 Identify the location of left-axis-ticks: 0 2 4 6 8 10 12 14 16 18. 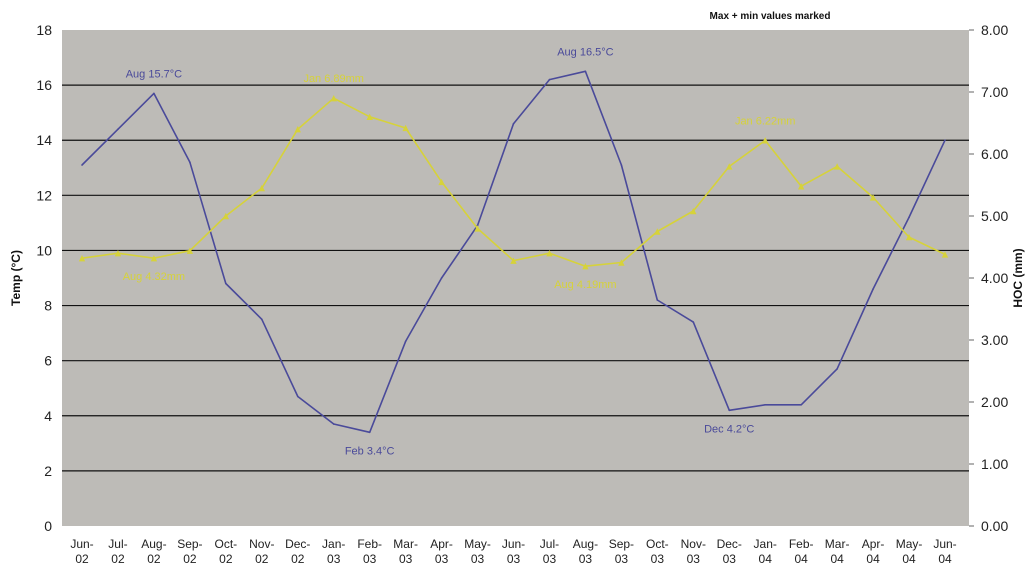
(44, 278).